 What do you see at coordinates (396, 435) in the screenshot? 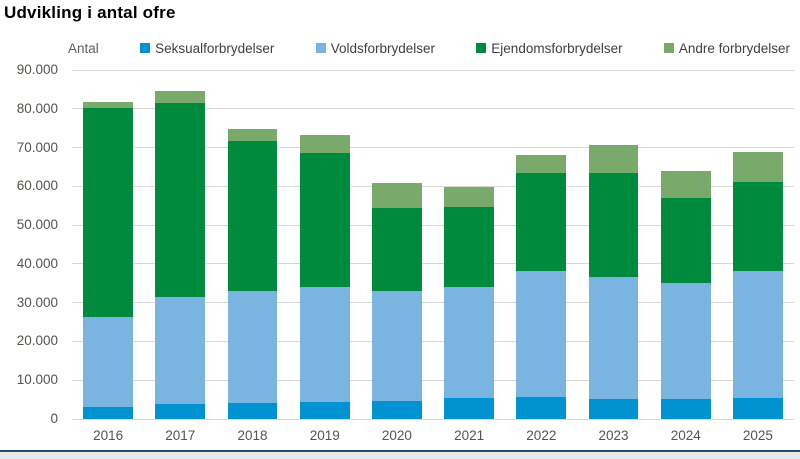
I see `x-tick-label-2020: 2020` at bounding box center [396, 435].